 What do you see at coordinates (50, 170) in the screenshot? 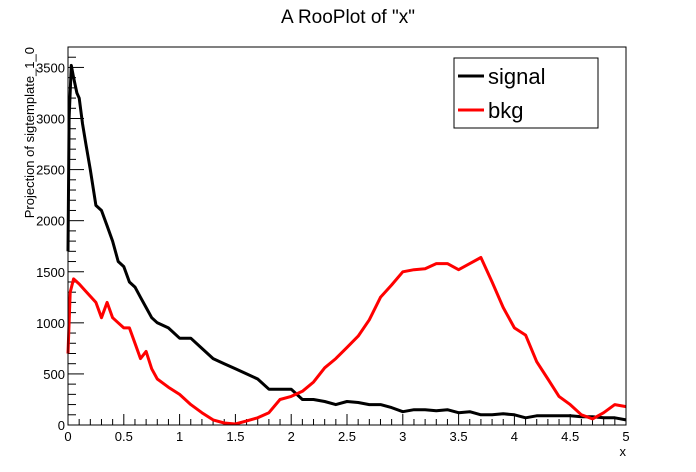
I see `y-tick-label: 2500` at bounding box center [50, 170].